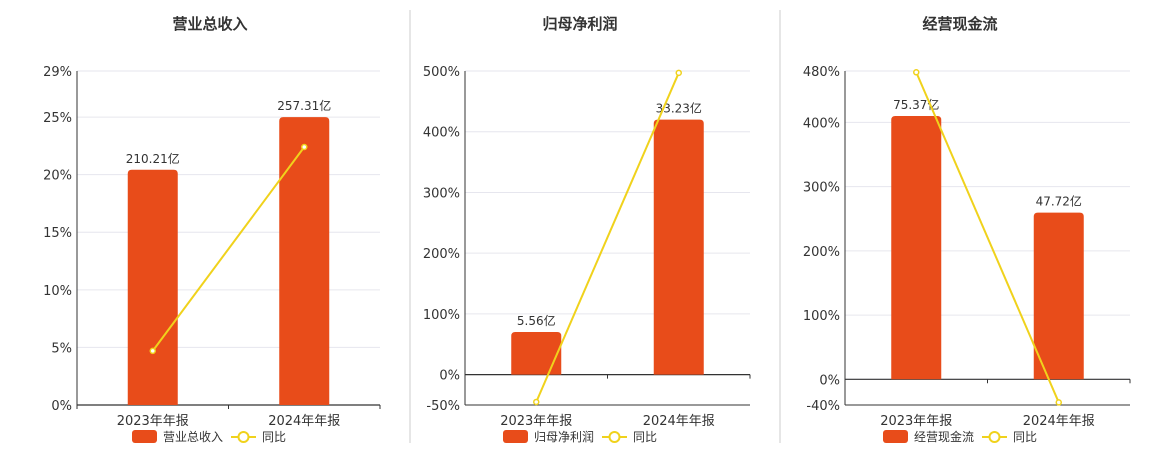  What do you see at coordinates (959, 24) in the screenshot?
I see `chart-title: 经营现金流` at bounding box center [959, 24].